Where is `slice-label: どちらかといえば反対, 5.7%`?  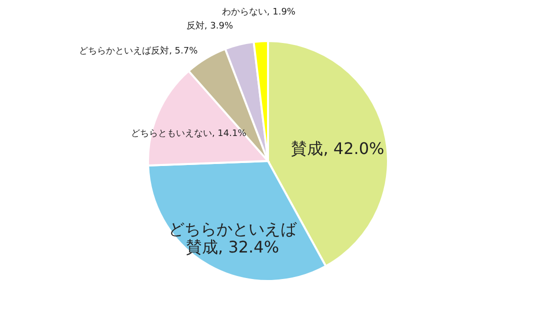
slice-label: どちらかといえば反対, 5.7% is located at coordinates (138, 51).